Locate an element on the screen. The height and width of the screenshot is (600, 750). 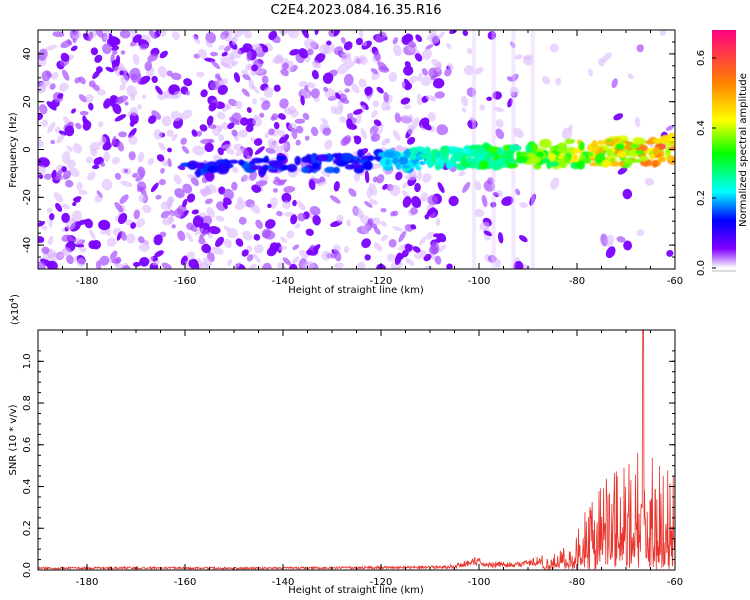
colorbar-fill is located at coordinates (724, 149).